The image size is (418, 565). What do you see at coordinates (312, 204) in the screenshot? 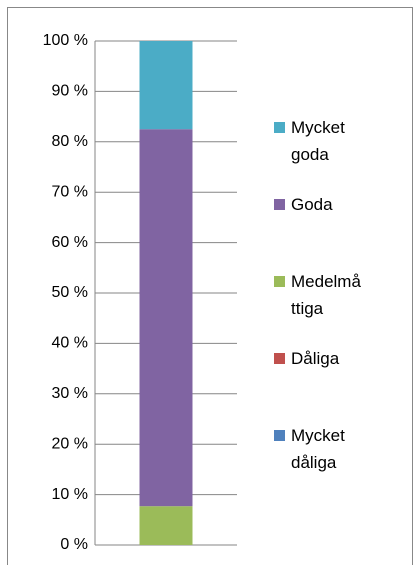
I see `legend-label: Goda` at bounding box center [312, 204].